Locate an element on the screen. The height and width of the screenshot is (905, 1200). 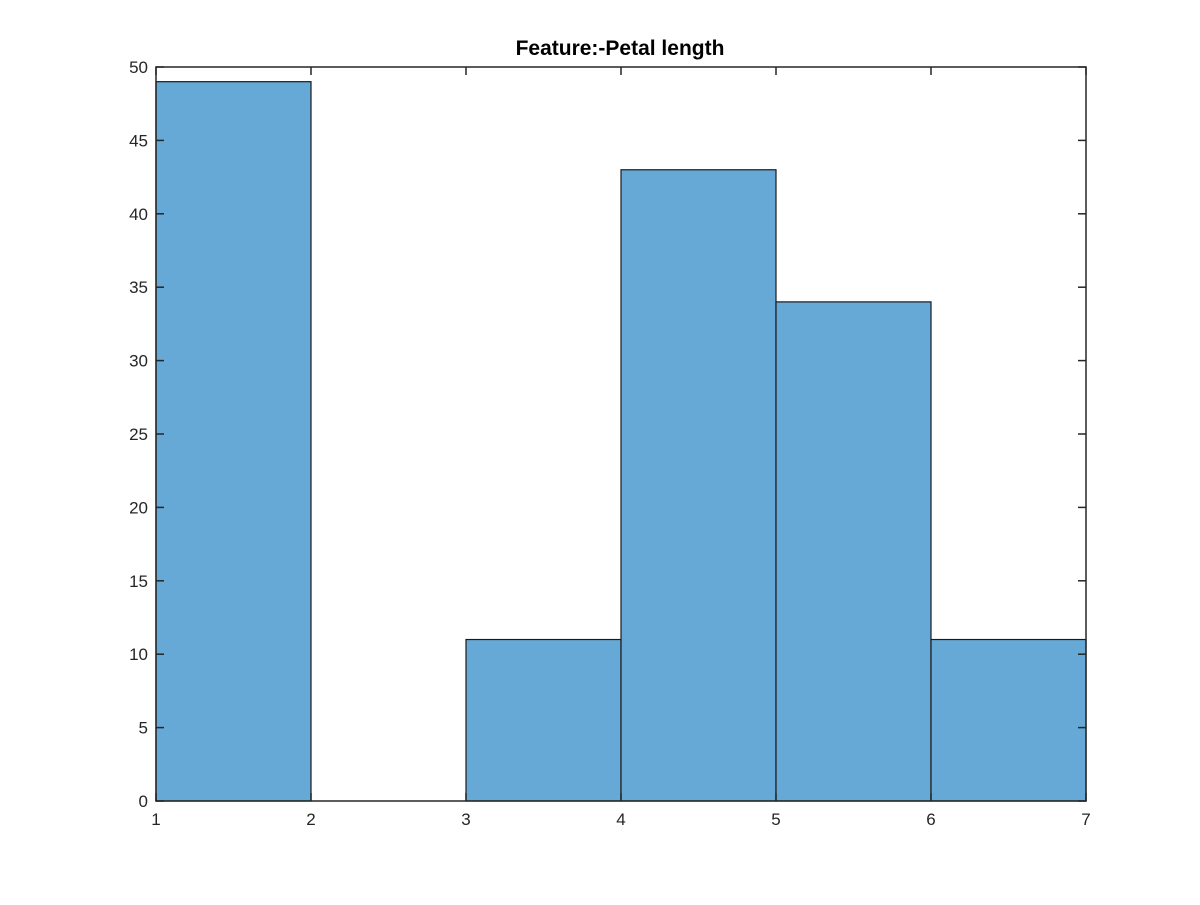
x-tick-label: 7 is located at coordinates (1085, 819).